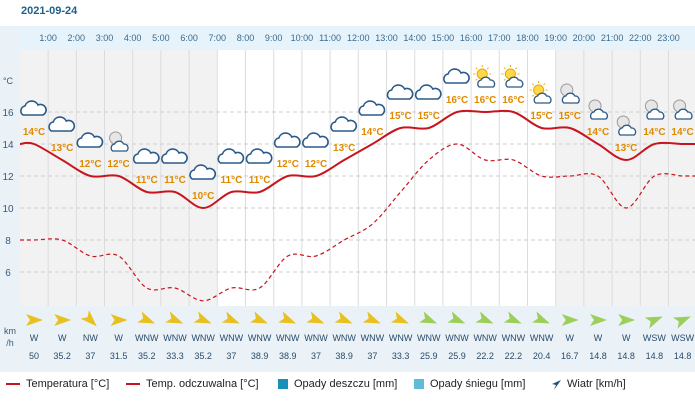 Image resolution: width=695 pixels, height=408 pixels. I want to click on hour-label: 5:00, so click(161, 38).